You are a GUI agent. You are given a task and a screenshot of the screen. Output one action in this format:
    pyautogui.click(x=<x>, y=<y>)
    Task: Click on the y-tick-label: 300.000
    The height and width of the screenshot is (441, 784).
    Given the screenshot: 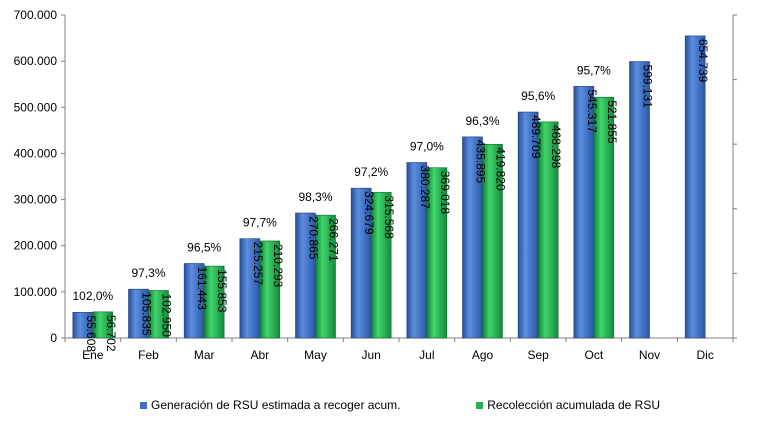 What is the action you would take?
    pyautogui.click(x=36, y=200)
    